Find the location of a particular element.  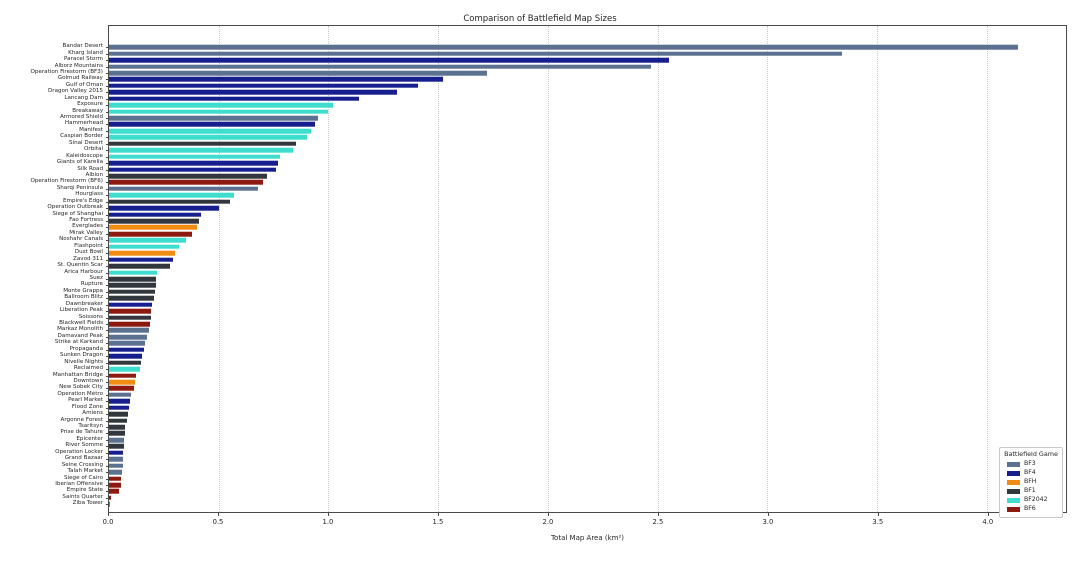

bar-row: Exposure is located at coordinates (571, 105).